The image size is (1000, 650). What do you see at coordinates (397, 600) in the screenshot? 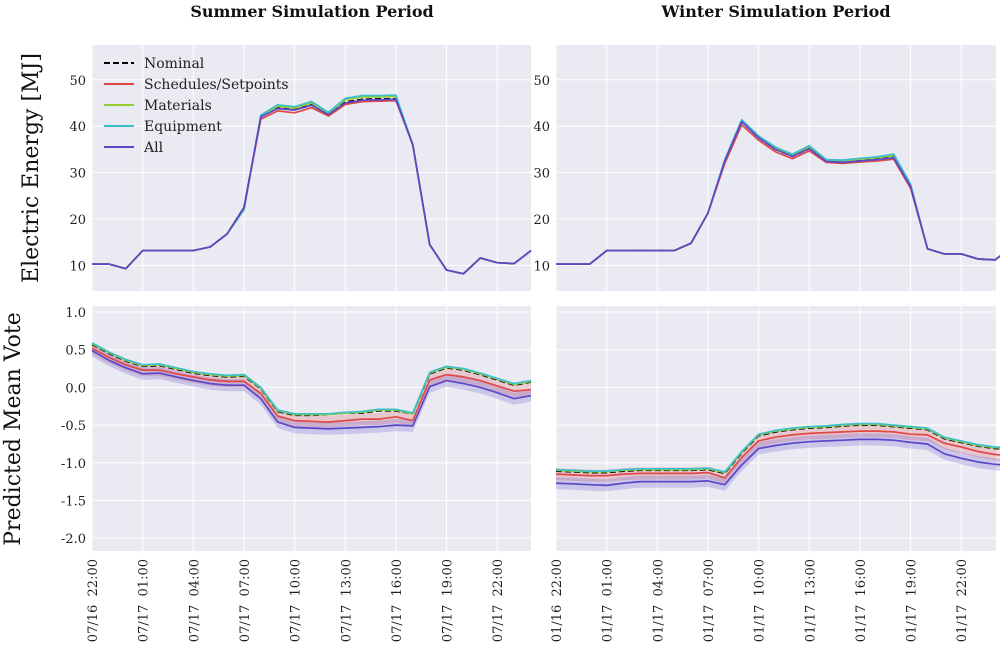
I see `xtick-label: 07/17 16:00` at bounding box center [397, 600].